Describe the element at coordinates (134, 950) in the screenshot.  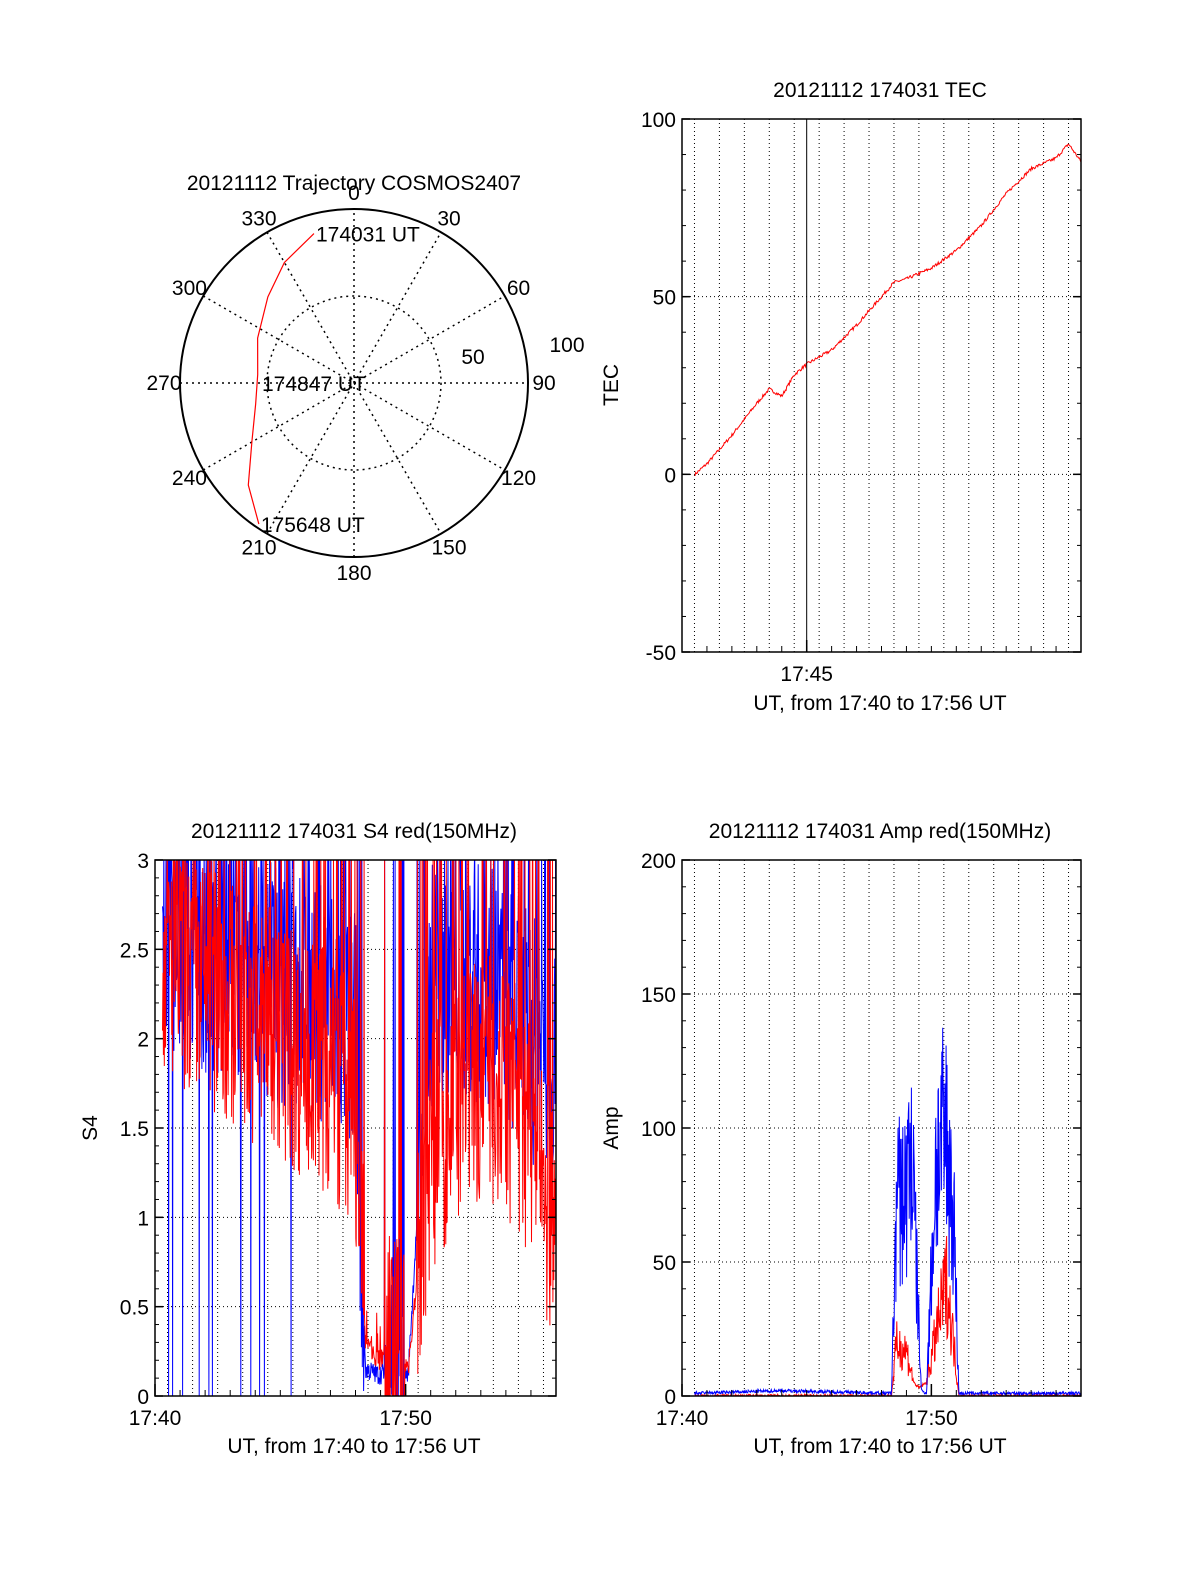
I see `s4-y-tick-label: 2.5` at that location.